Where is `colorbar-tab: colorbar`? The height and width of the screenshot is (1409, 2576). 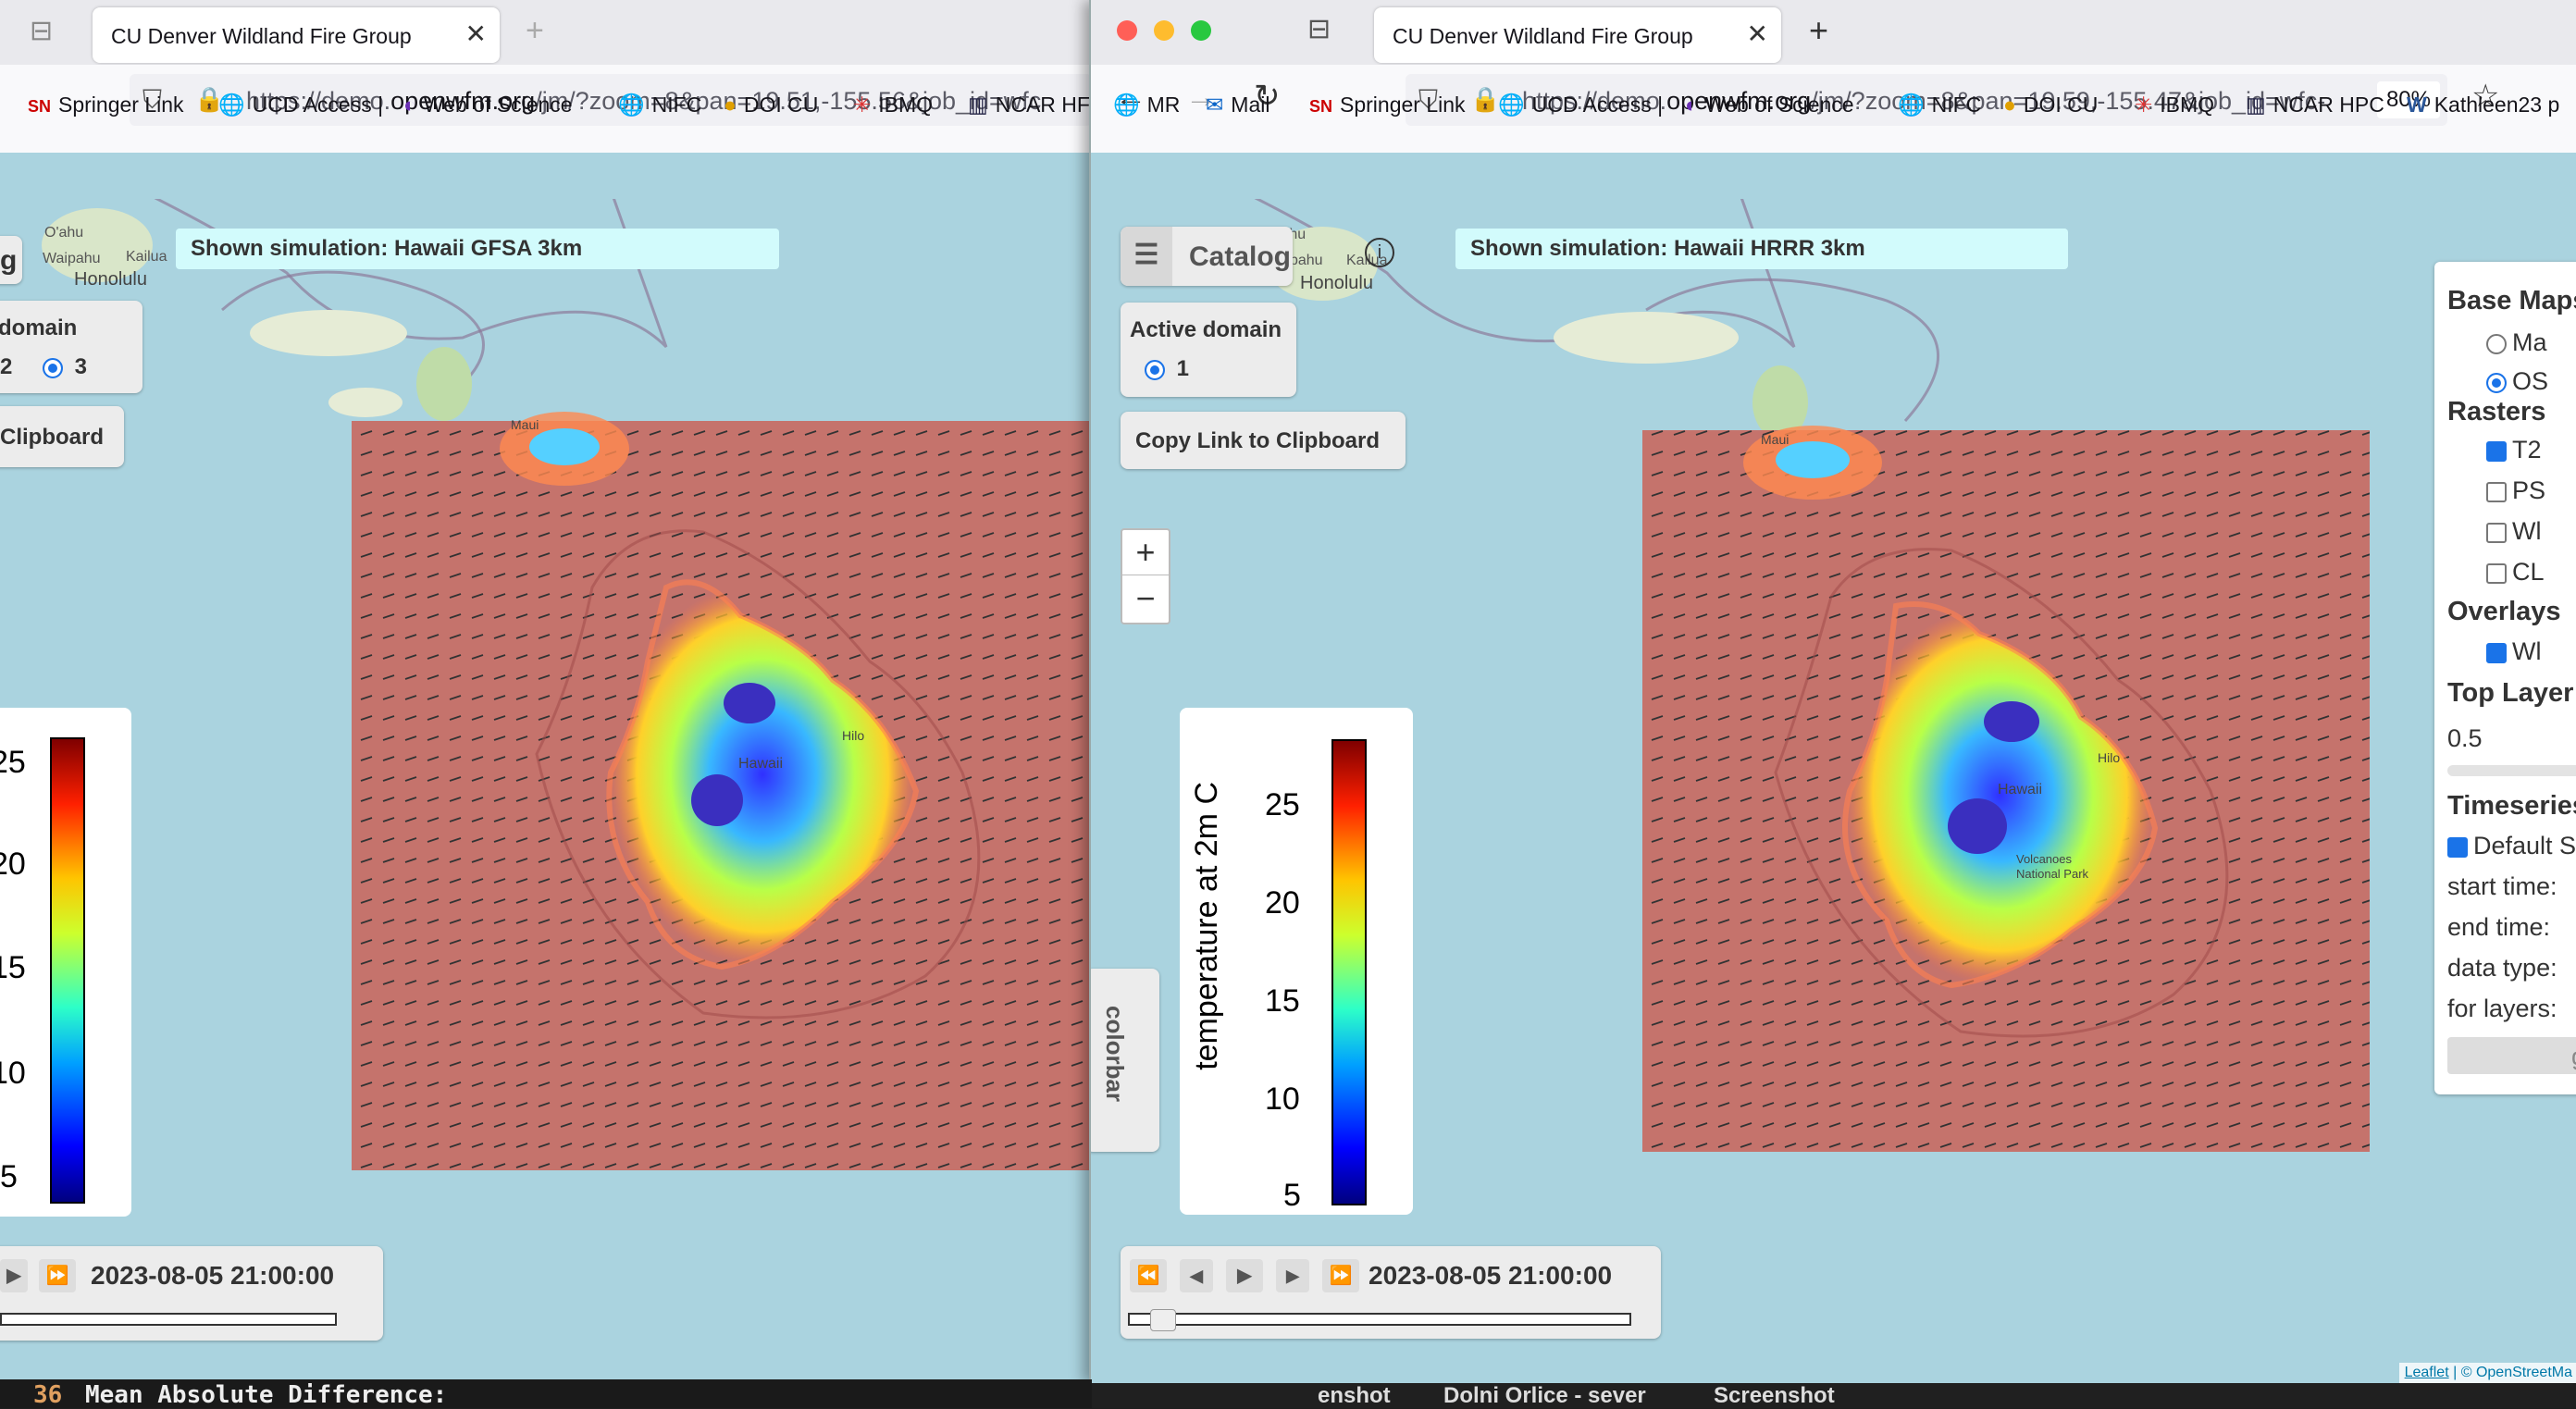
colorbar-tab: colorbar is located at coordinates (1125, 1060).